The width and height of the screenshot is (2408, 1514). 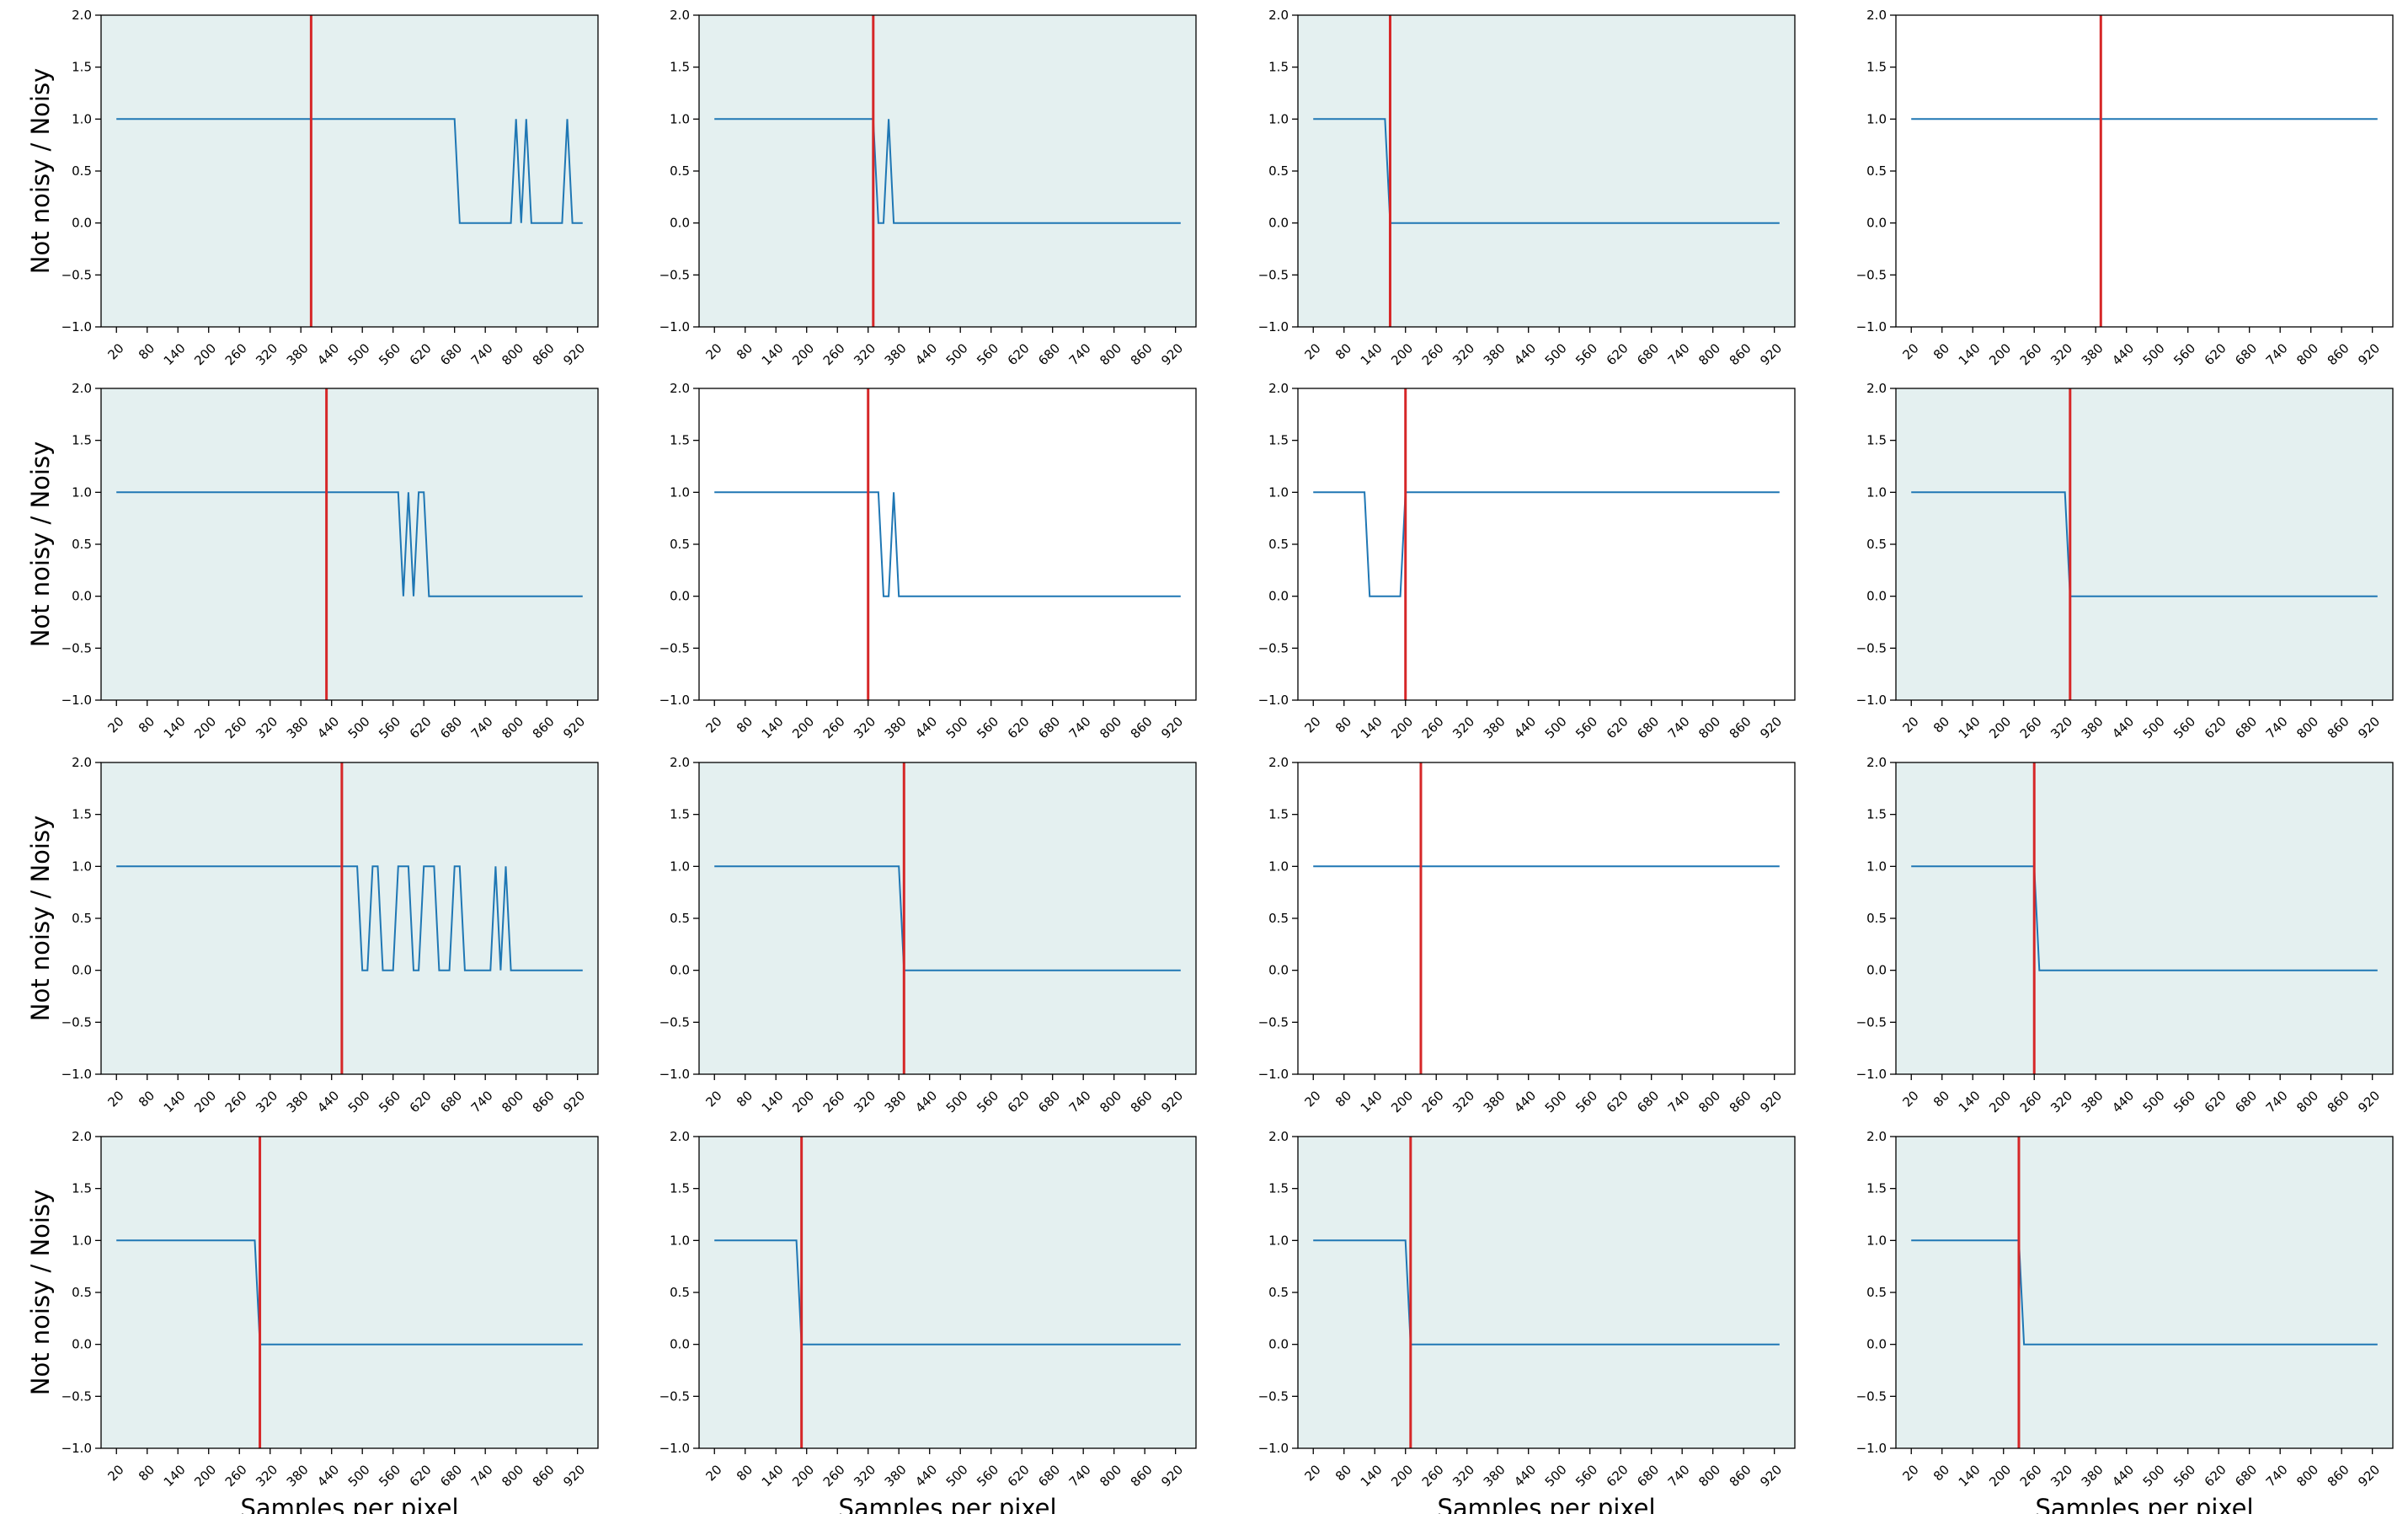 I want to click on x-tick-label: 800, so click(x=1110, y=1102).